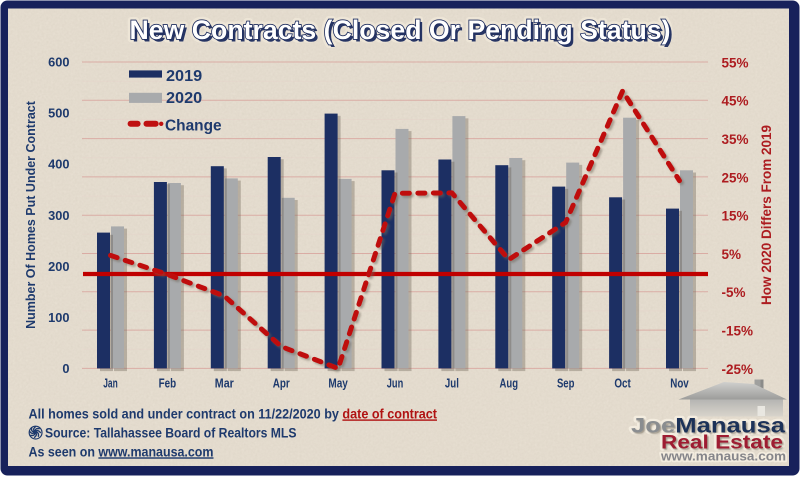 The width and height of the screenshot is (800, 481). Describe the element at coordinates (58, 113) in the screenshot. I see `svg-text: 500` at that location.